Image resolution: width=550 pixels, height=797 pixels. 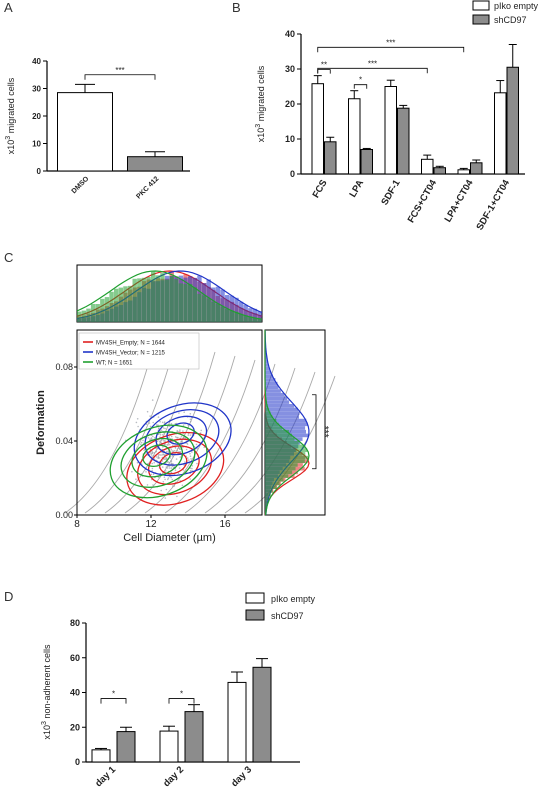 I want to click on panel-a-significance-label: ***, so click(x=119, y=70).